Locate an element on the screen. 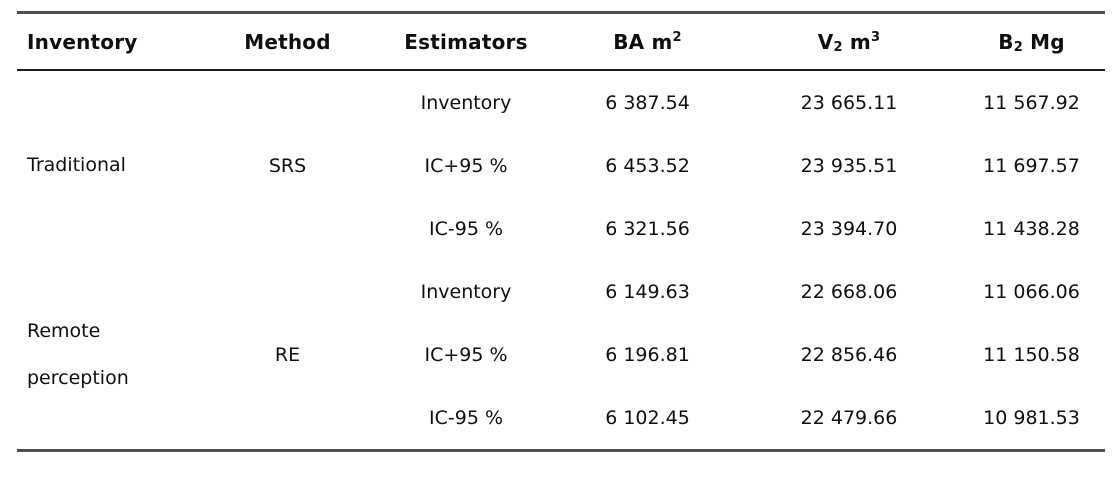  ba-m2-cell: 6 196.81 is located at coordinates (647, 354).